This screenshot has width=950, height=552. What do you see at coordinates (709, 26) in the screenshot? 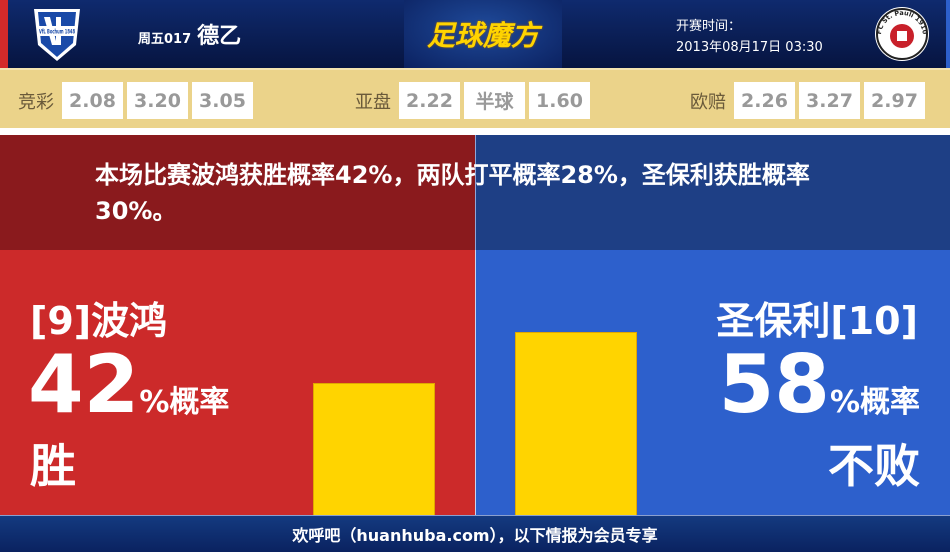
I see `kickoff-label: 开赛时间：` at bounding box center [709, 26].